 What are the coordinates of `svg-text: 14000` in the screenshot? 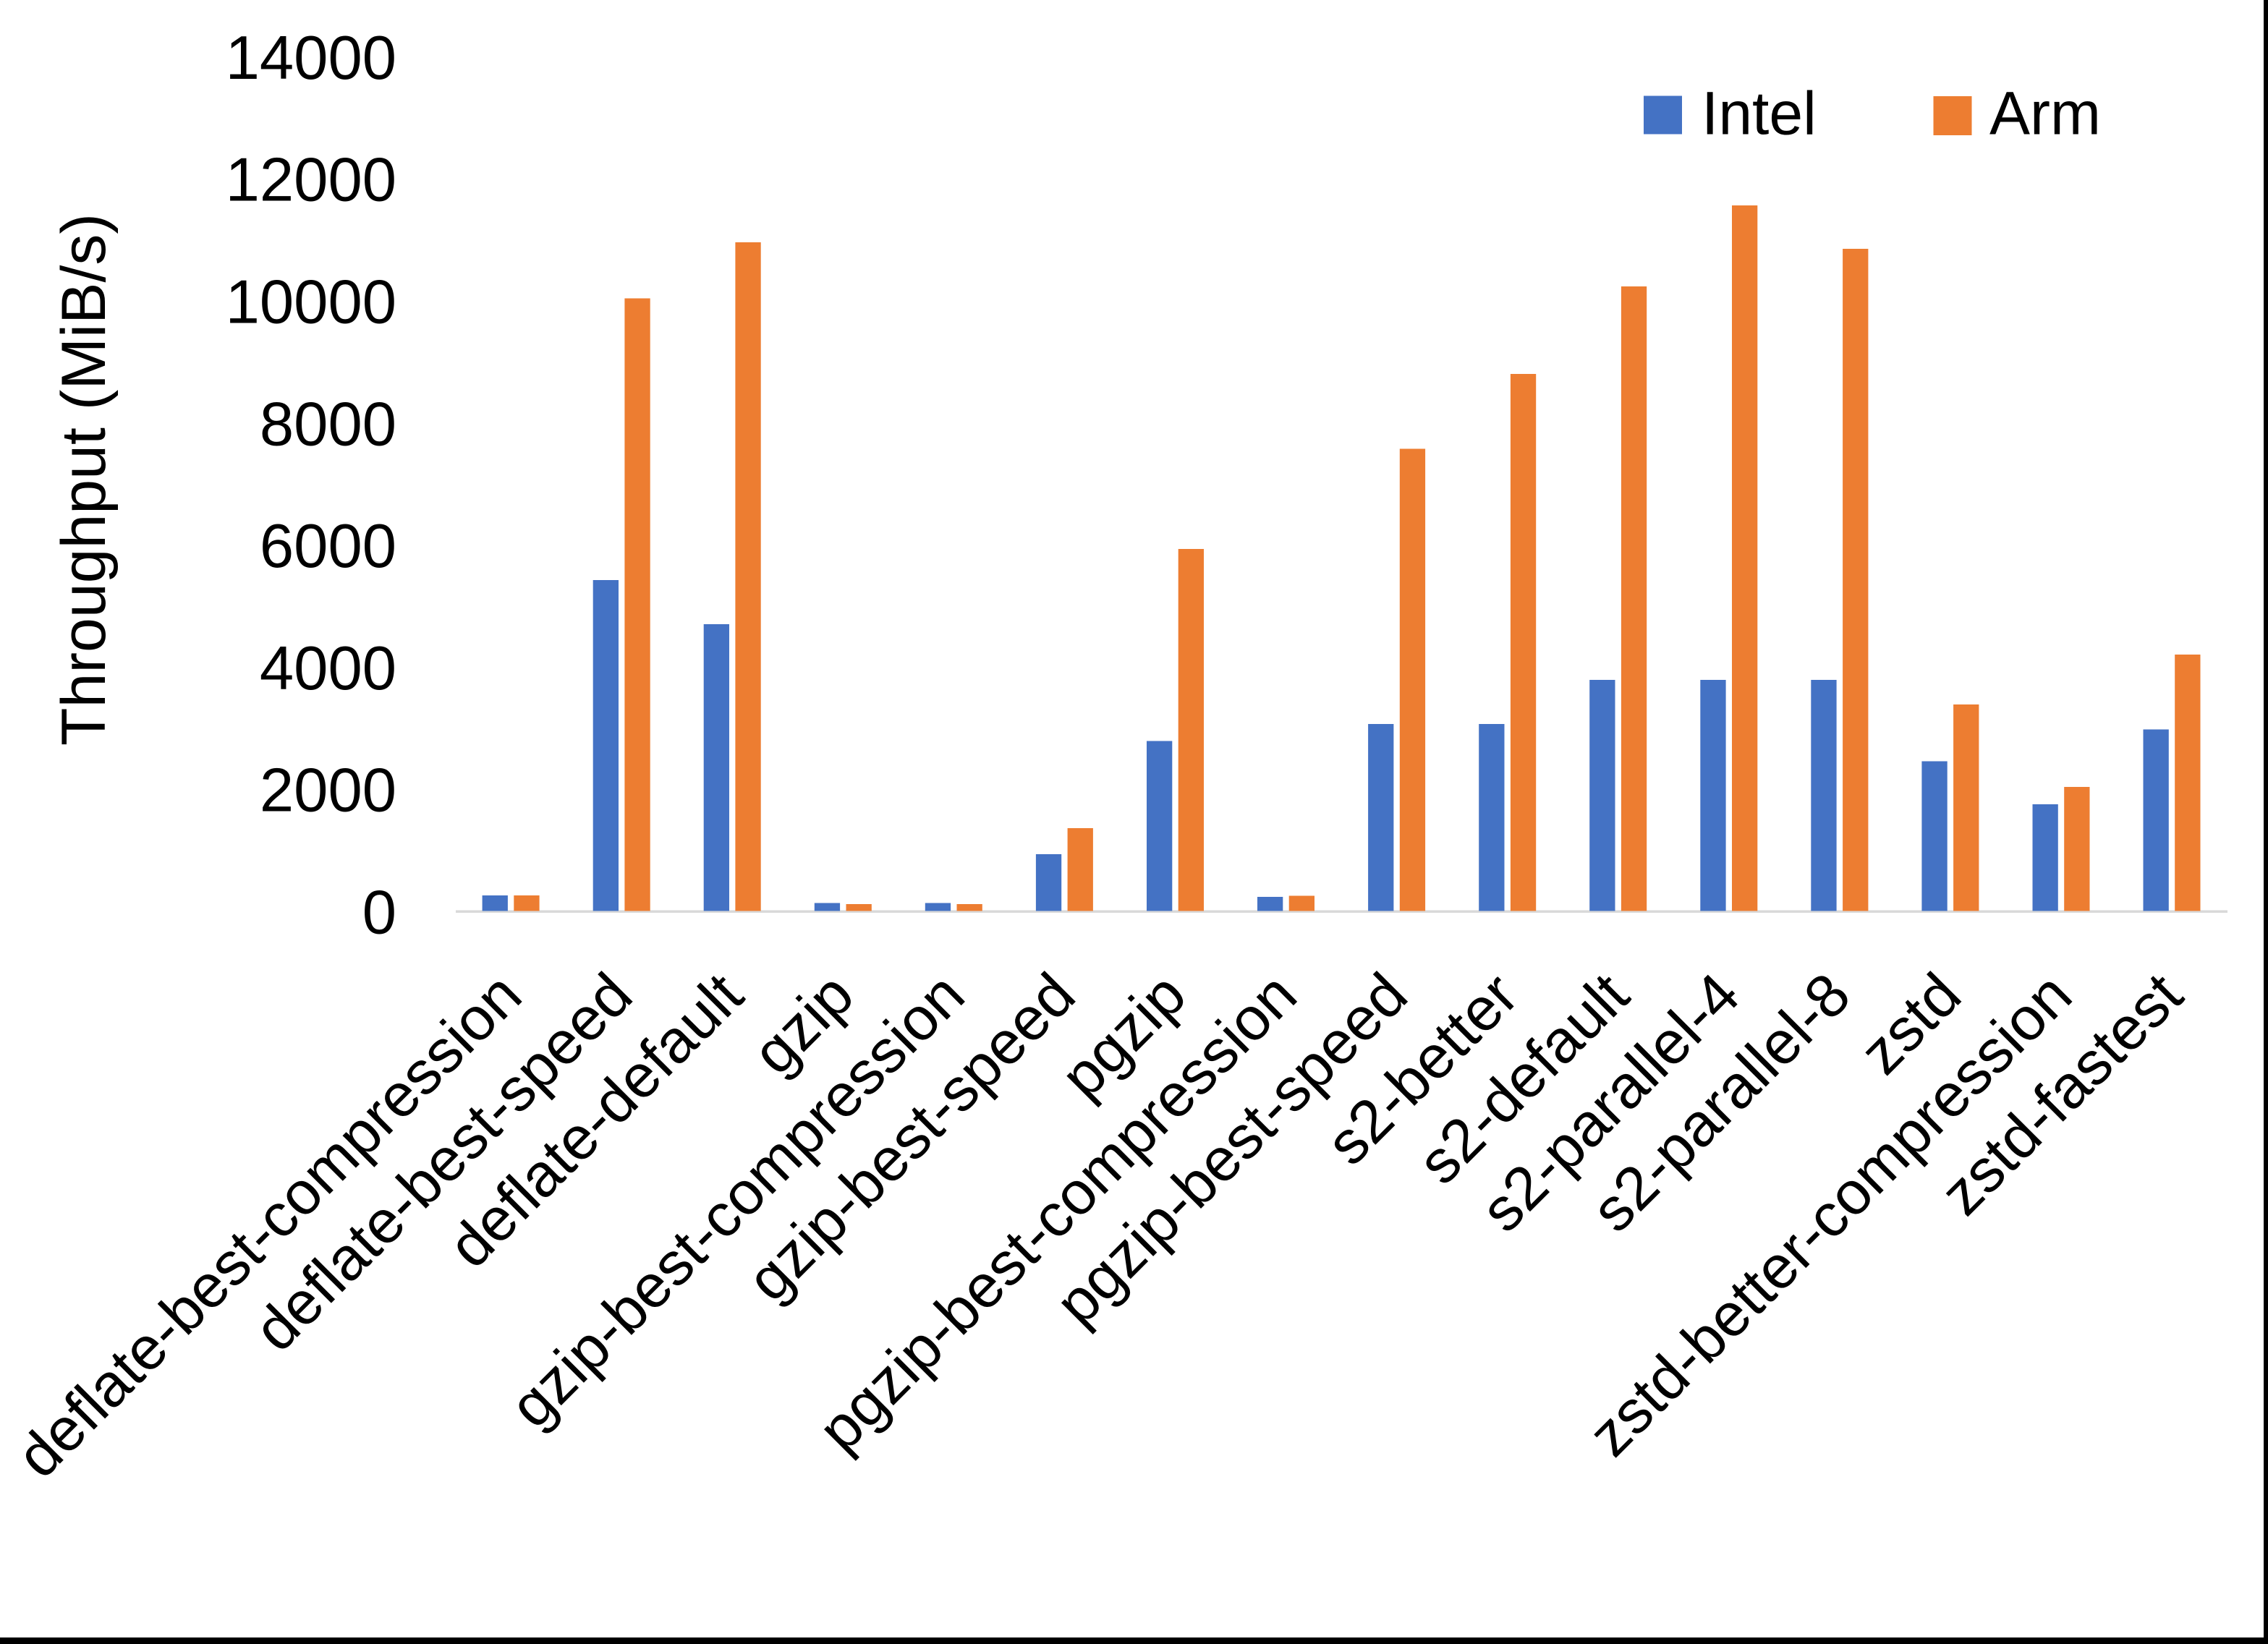 It's located at (311, 58).